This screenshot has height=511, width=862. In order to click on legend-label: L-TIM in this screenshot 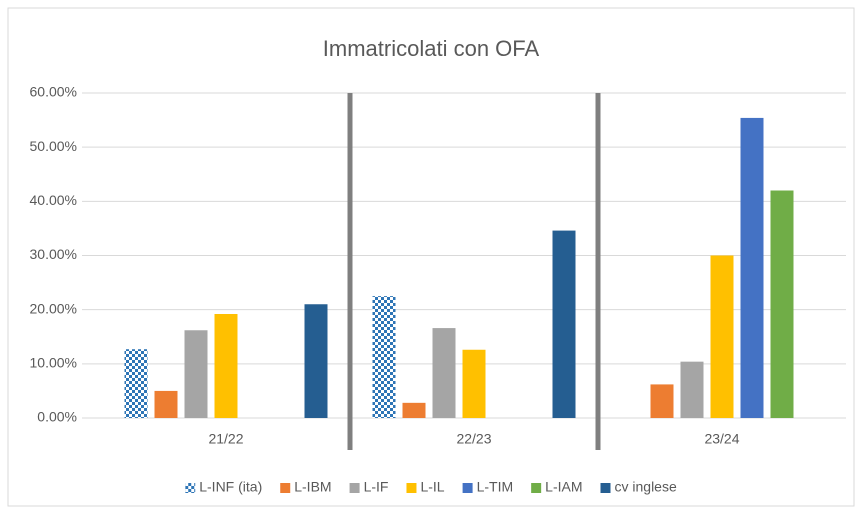, I will do `click(495, 487)`.